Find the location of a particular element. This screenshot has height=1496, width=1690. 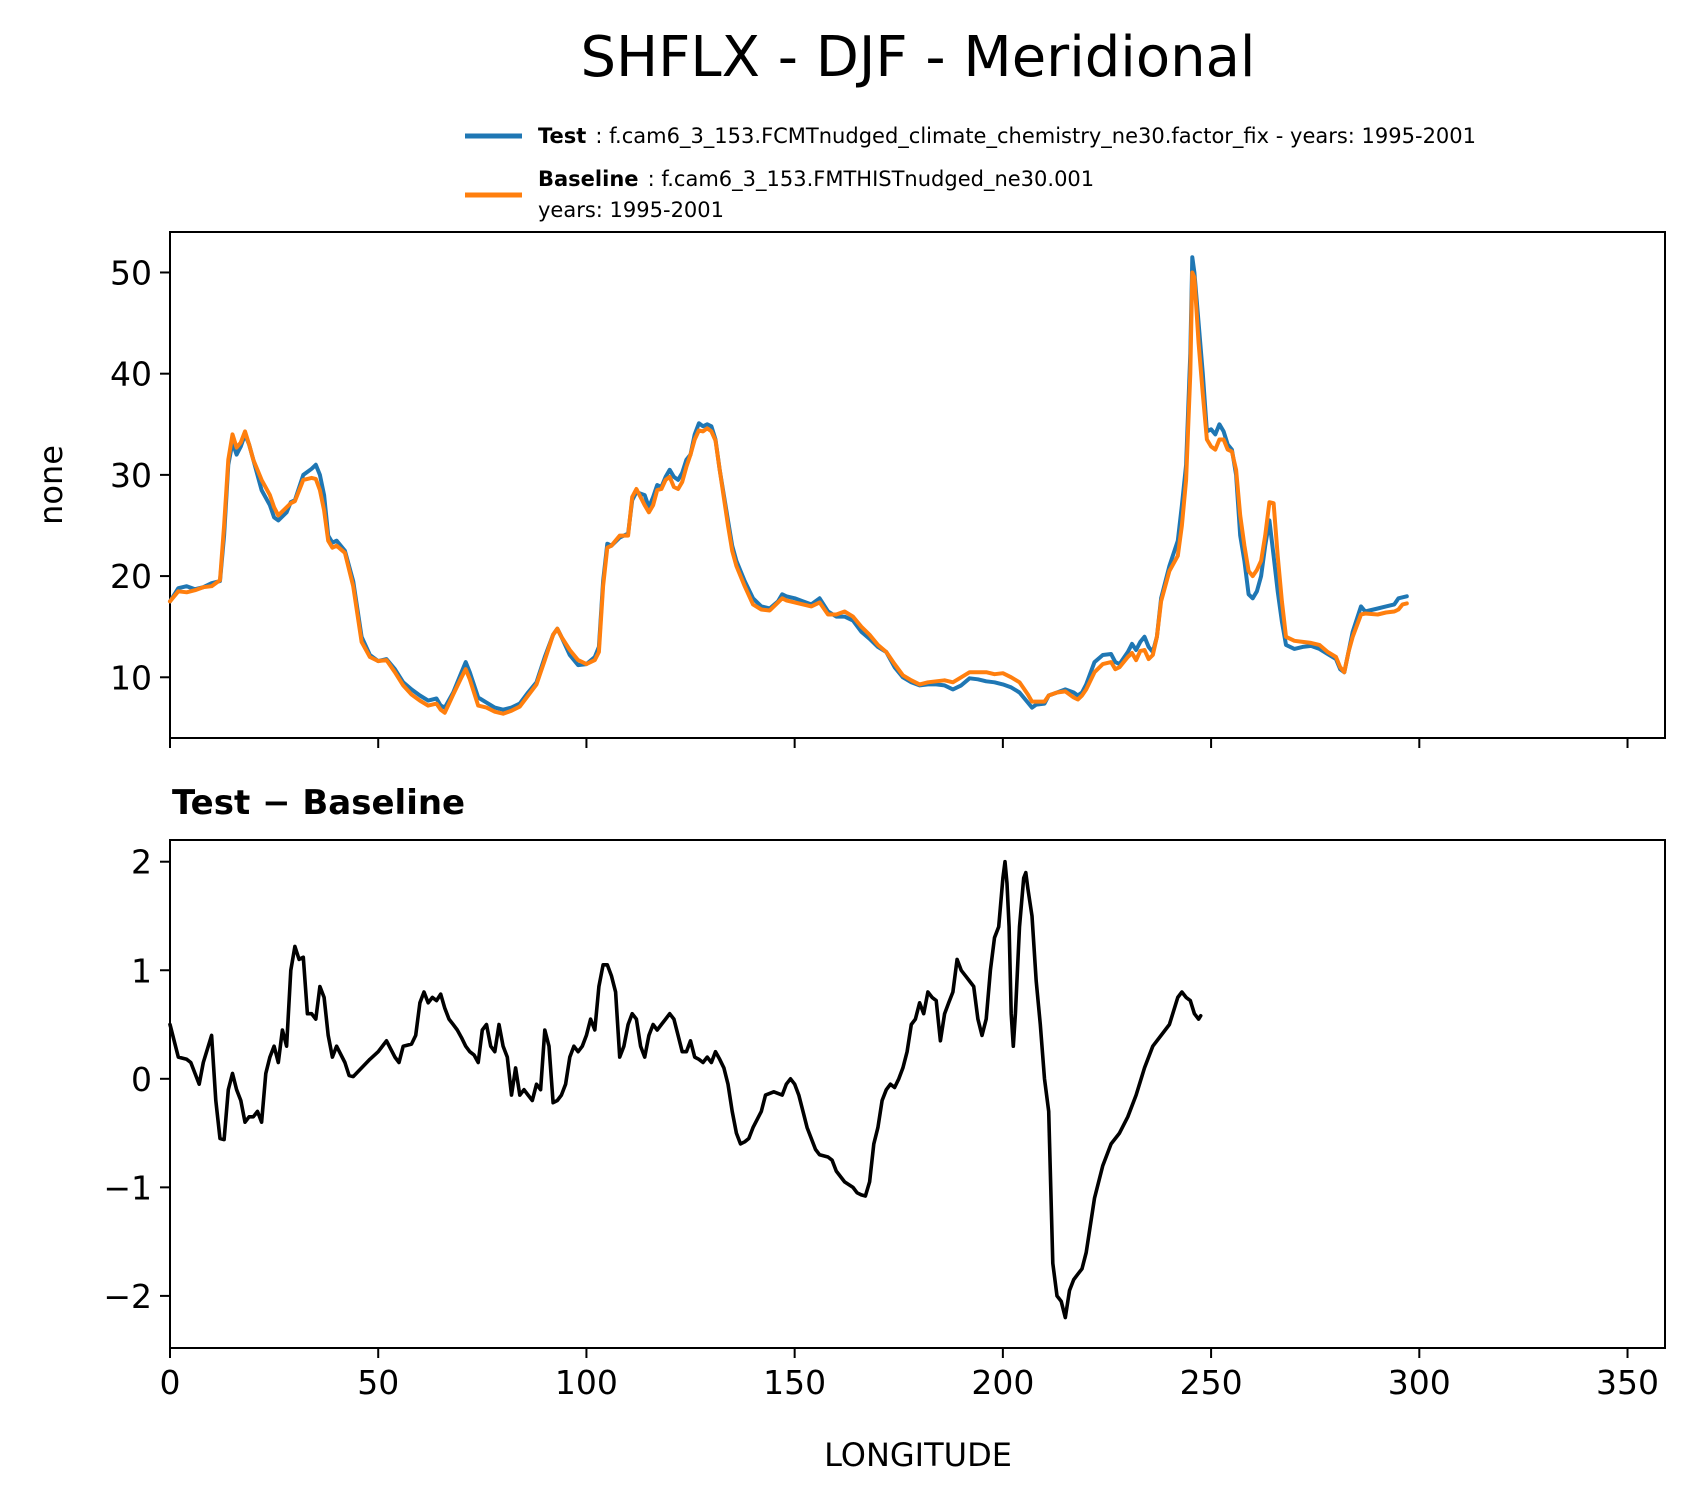

top-y-axis-label: none is located at coordinates (51, 485).